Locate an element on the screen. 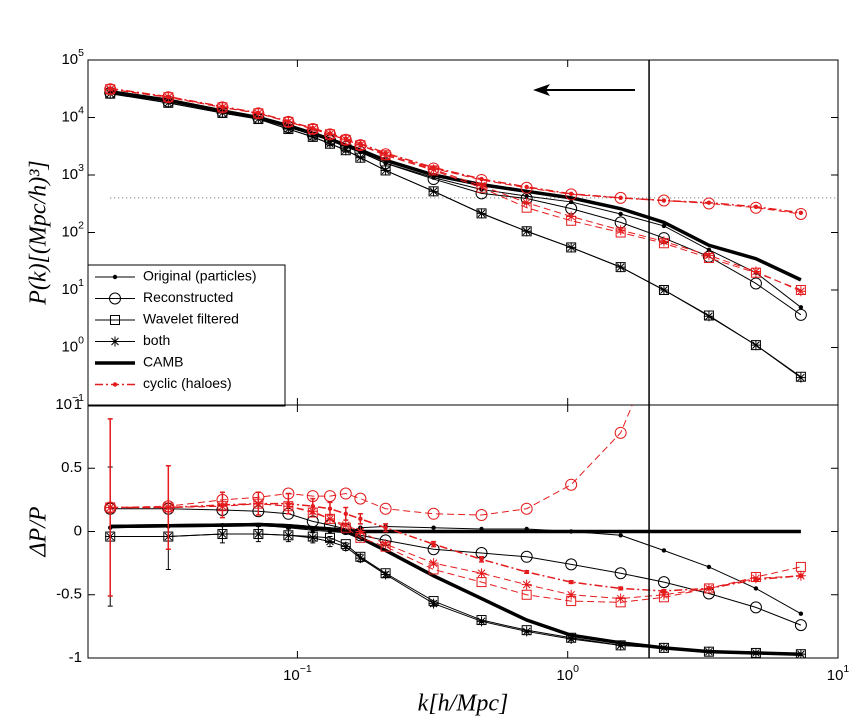  tick-label: 10⁰ is located at coordinates (567, 673).